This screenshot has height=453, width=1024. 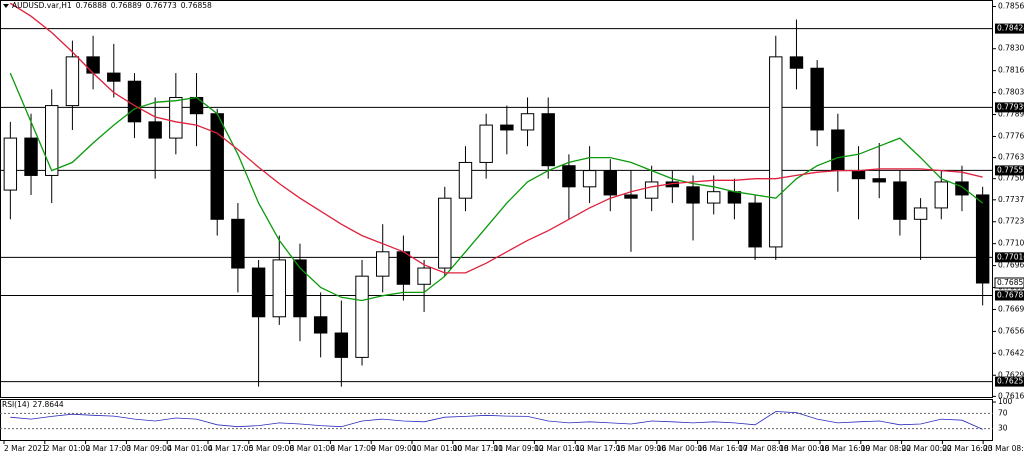 What do you see at coordinates (519, 448) in the screenshot?
I see `x-tick-label: 11 Mar 09:00` at bounding box center [519, 448].